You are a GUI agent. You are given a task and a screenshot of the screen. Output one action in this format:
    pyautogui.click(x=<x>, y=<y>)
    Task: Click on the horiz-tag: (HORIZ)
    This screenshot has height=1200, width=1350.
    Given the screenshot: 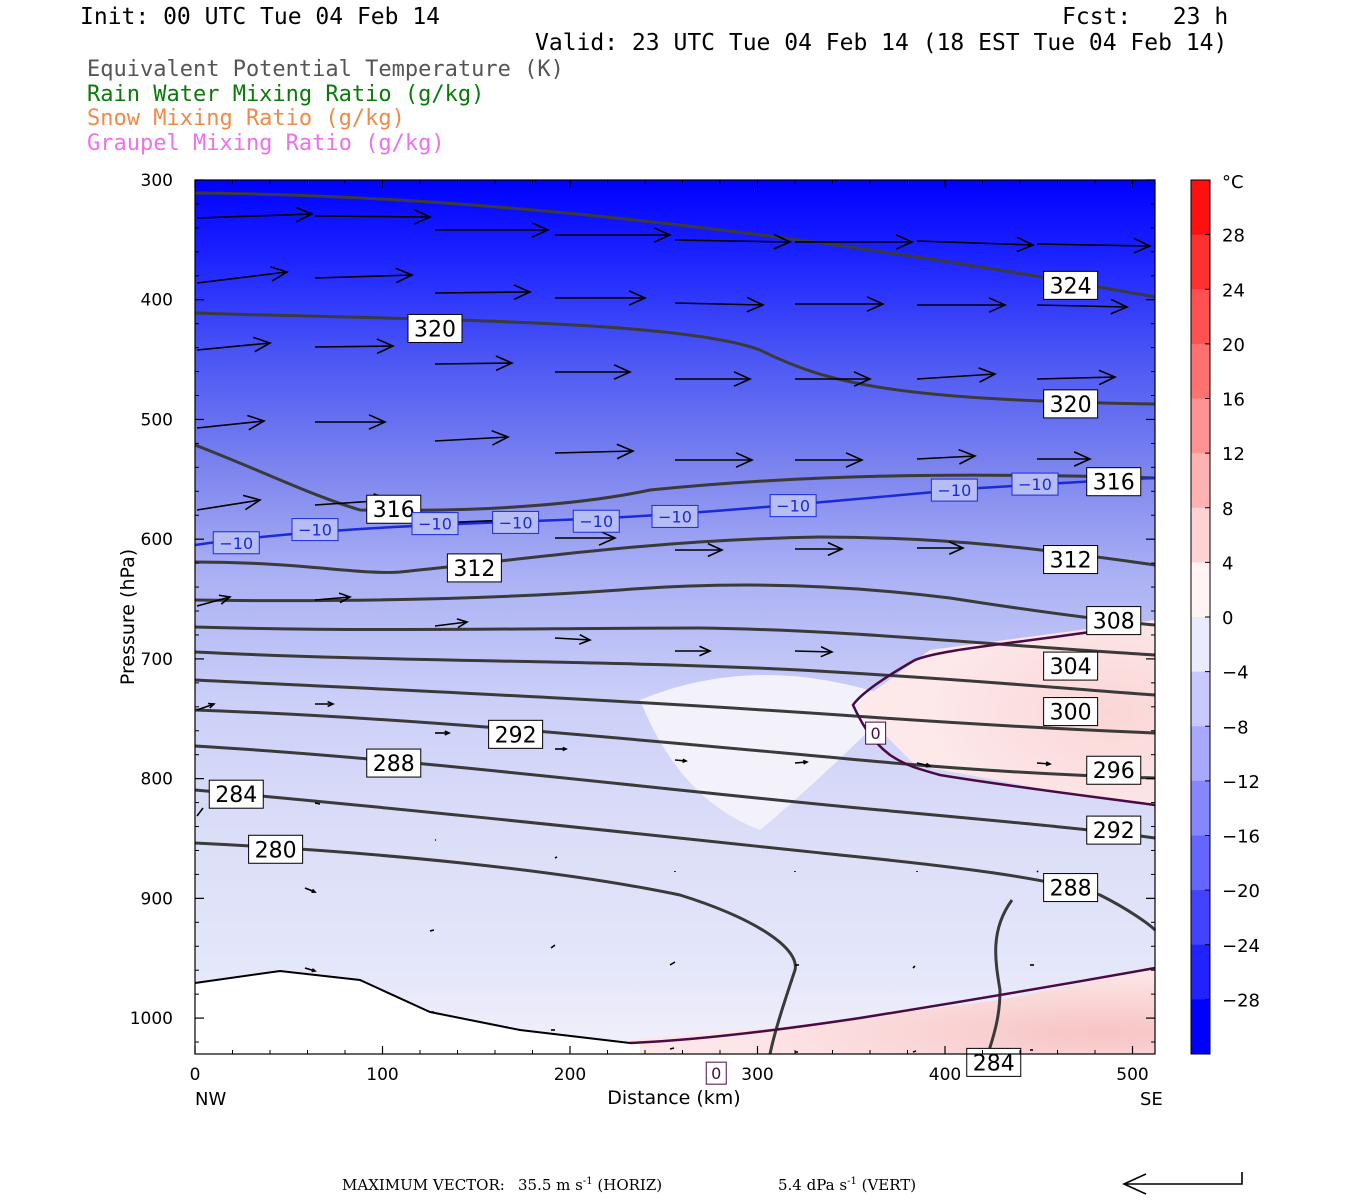 What is the action you would take?
    pyautogui.click(x=630, y=1185)
    